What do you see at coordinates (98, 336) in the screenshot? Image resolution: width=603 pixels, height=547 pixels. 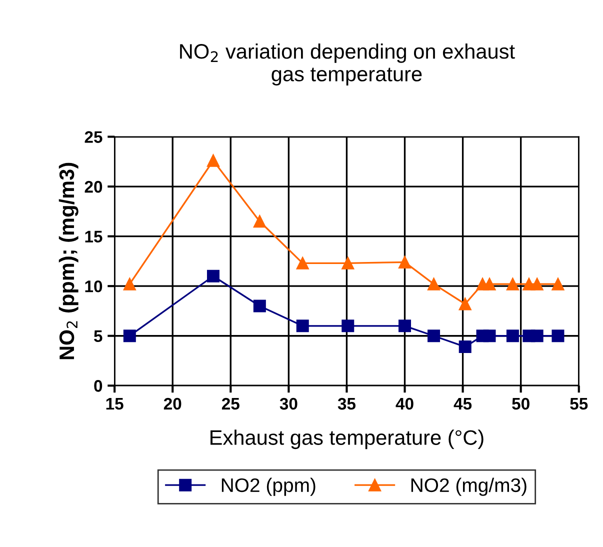 I see `y-tick-label: 5` at bounding box center [98, 336].